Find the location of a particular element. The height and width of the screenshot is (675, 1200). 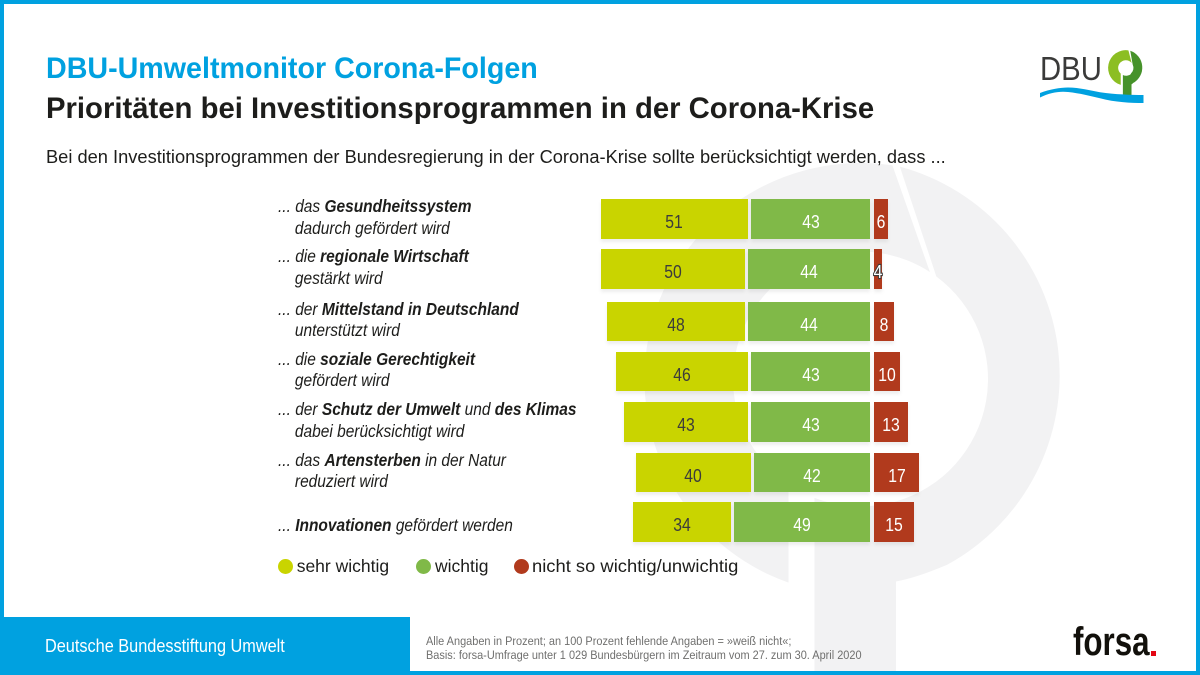

svg-text: 4 is located at coordinates (878, 272).